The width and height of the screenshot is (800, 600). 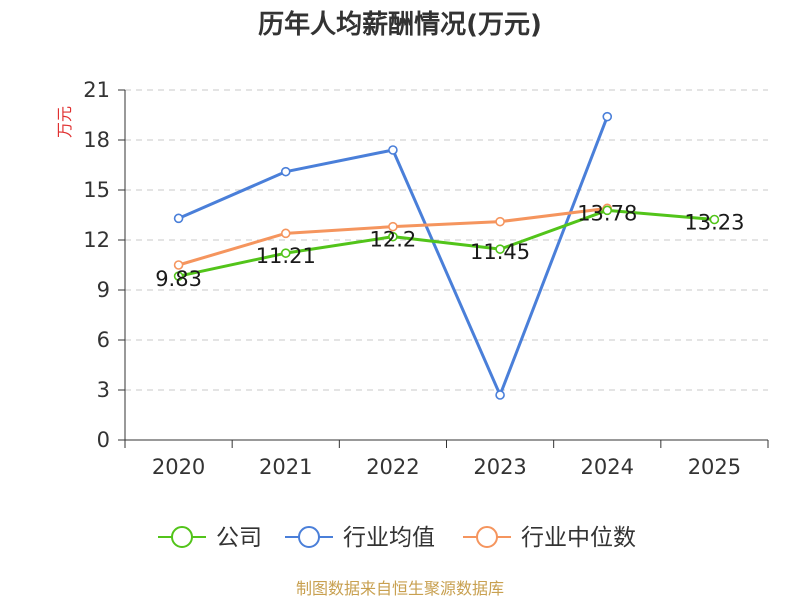 What do you see at coordinates (96, 140) in the screenshot?
I see `y-tick-label: 18` at bounding box center [96, 140].